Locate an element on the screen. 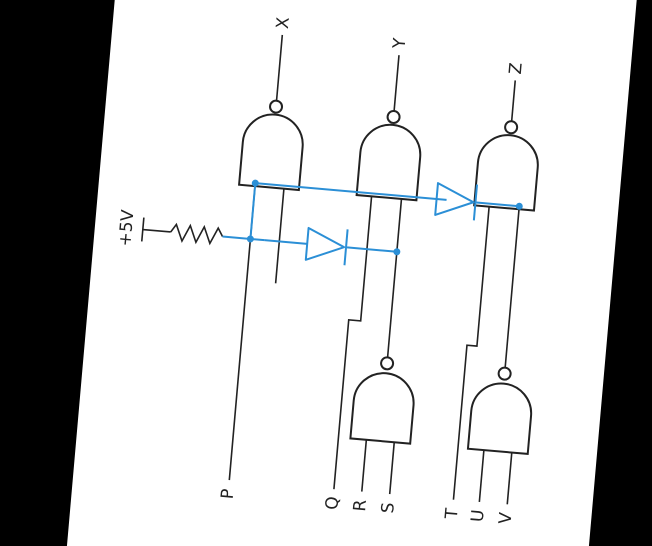 This screenshot has height=546, width=652. input-label-v: V is located at coordinates (506, 518).